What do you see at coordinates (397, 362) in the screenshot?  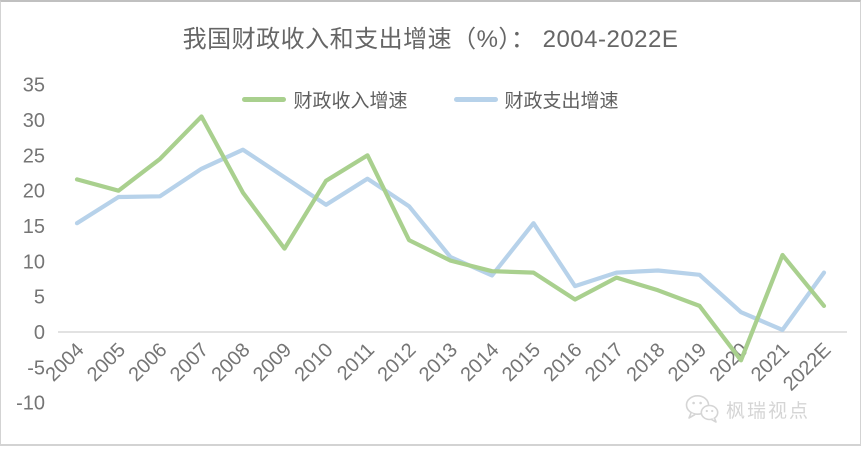 I see `x-axis-label: 2012` at bounding box center [397, 362].